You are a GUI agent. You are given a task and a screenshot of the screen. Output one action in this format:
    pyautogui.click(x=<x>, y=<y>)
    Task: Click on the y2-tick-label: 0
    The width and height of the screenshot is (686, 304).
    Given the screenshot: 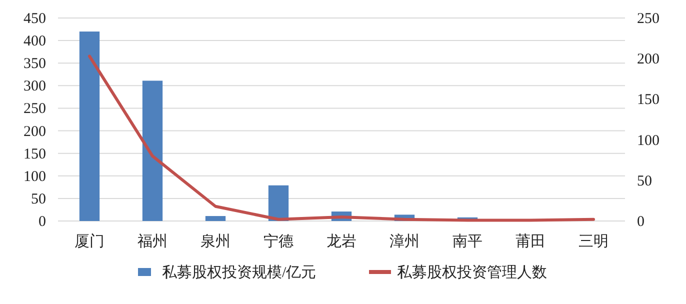 What is the action you would take?
    pyautogui.click(x=640, y=222)
    